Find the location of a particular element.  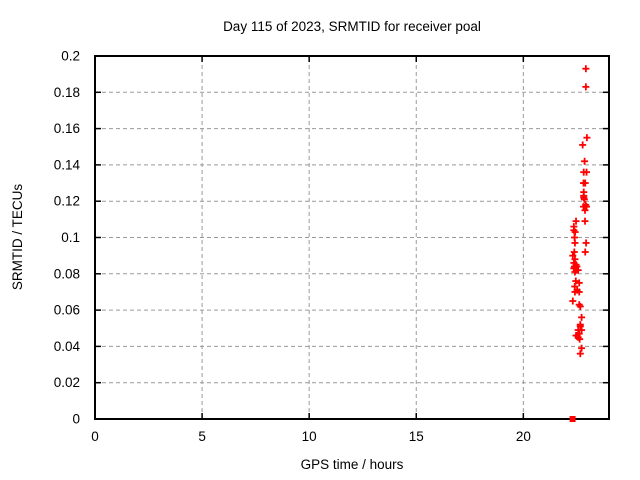

y-tick-label: 0.16 is located at coordinates (67, 128).